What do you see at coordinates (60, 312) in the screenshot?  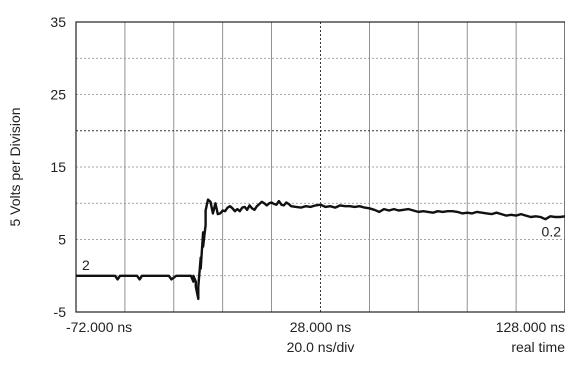 I see `y-tick-label: -5` at bounding box center [60, 312].